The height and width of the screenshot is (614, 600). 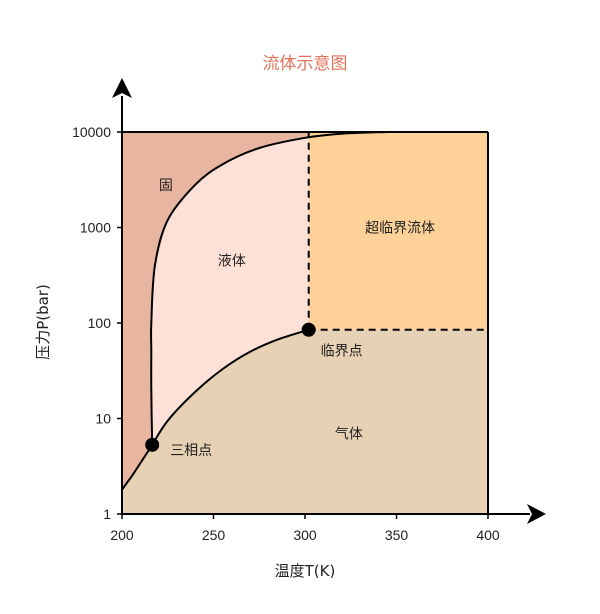 What do you see at coordinates (122, 535) in the screenshot?
I see `x-tick-label: 200` at bounding box center [122, 535].